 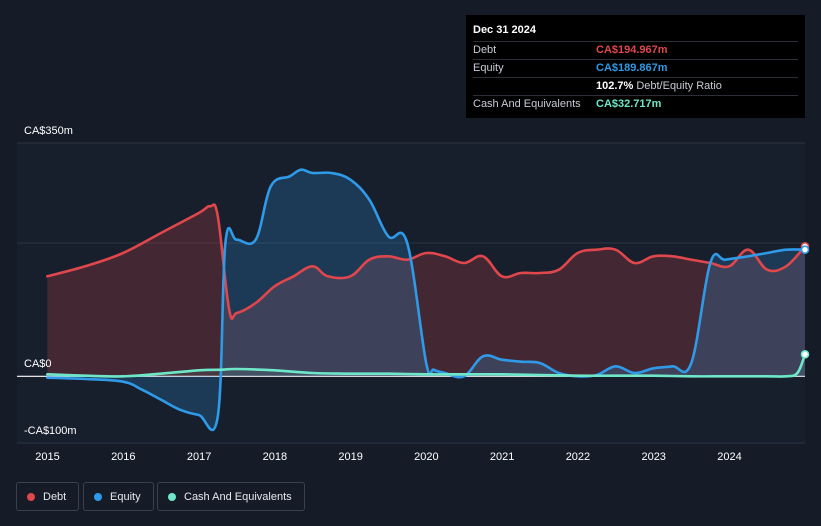 I want to click on tooltip-ratio-value: 102.7%, so click(x=615, y=86).